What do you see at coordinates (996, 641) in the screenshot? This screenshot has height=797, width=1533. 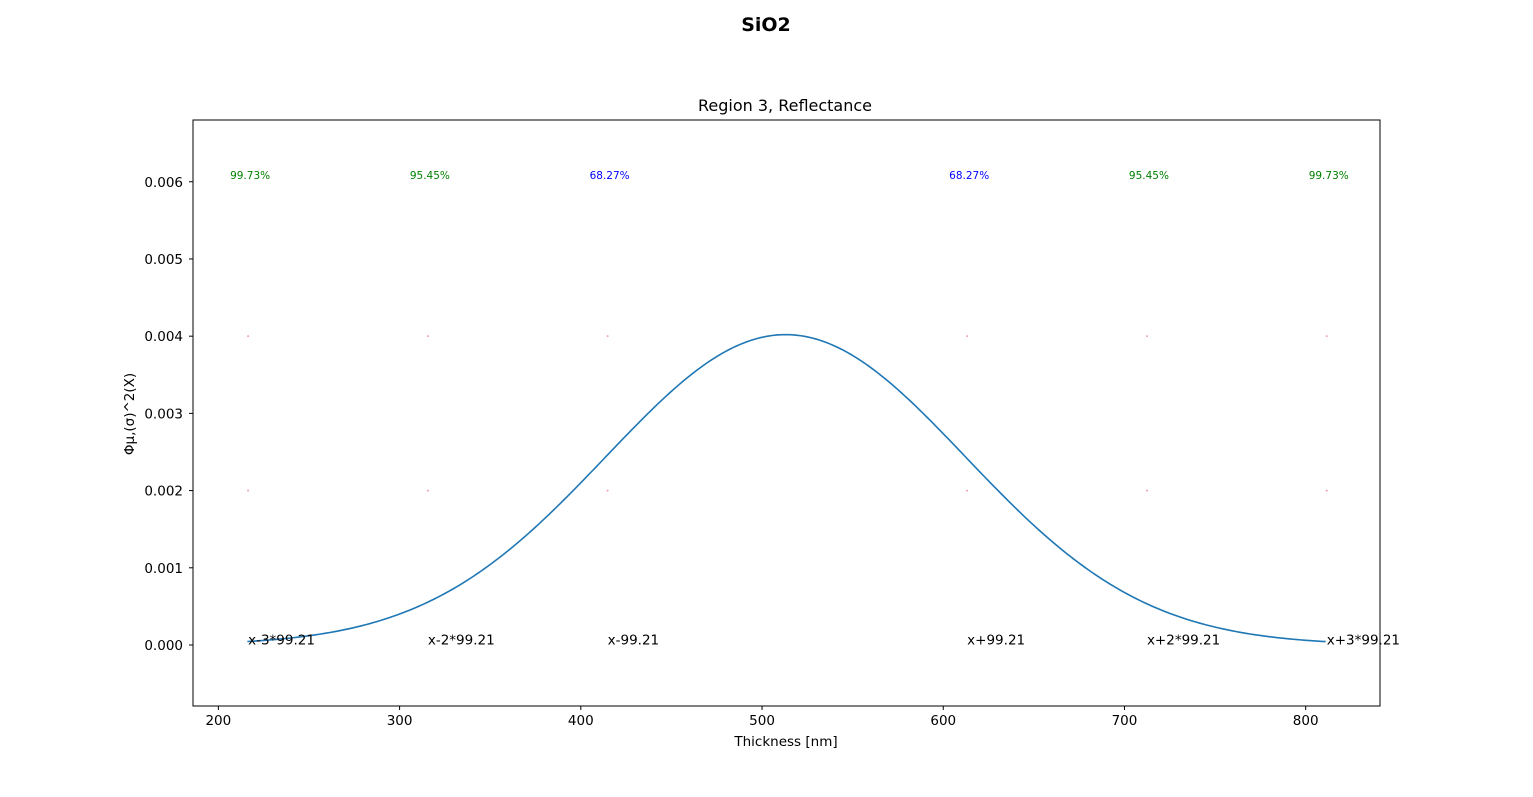 I see `sigma-x-label: x+99.21` at bounding box center [996, 641].